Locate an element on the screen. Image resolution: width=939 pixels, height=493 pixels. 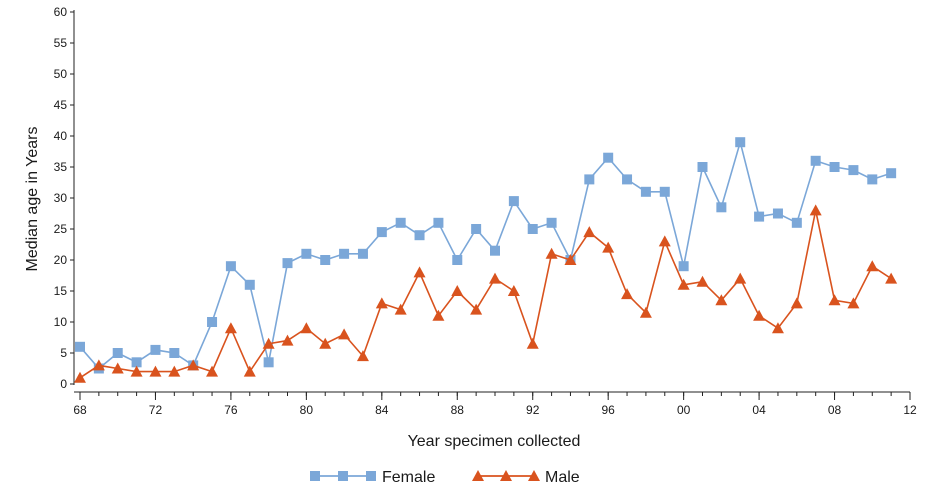
y-tick-label: 30 is located at coordinates (61, 198).